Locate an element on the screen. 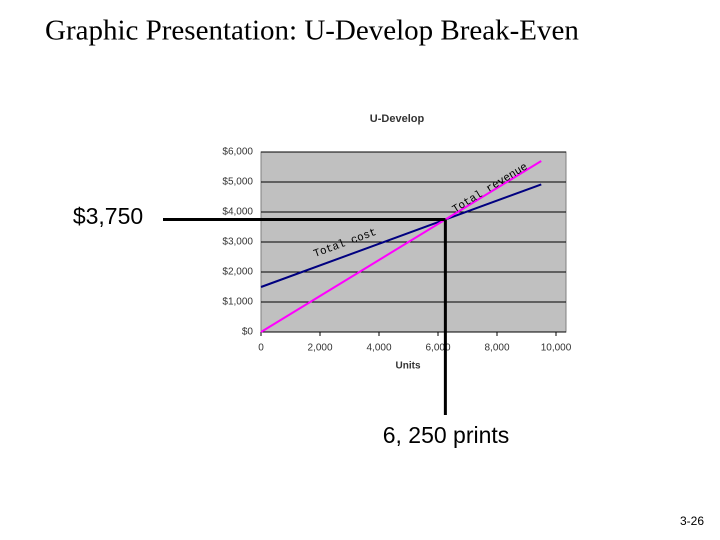 This screenshot has height=540, width=720. y-tick-label: $4,000 is located at coordinates (237, 212).